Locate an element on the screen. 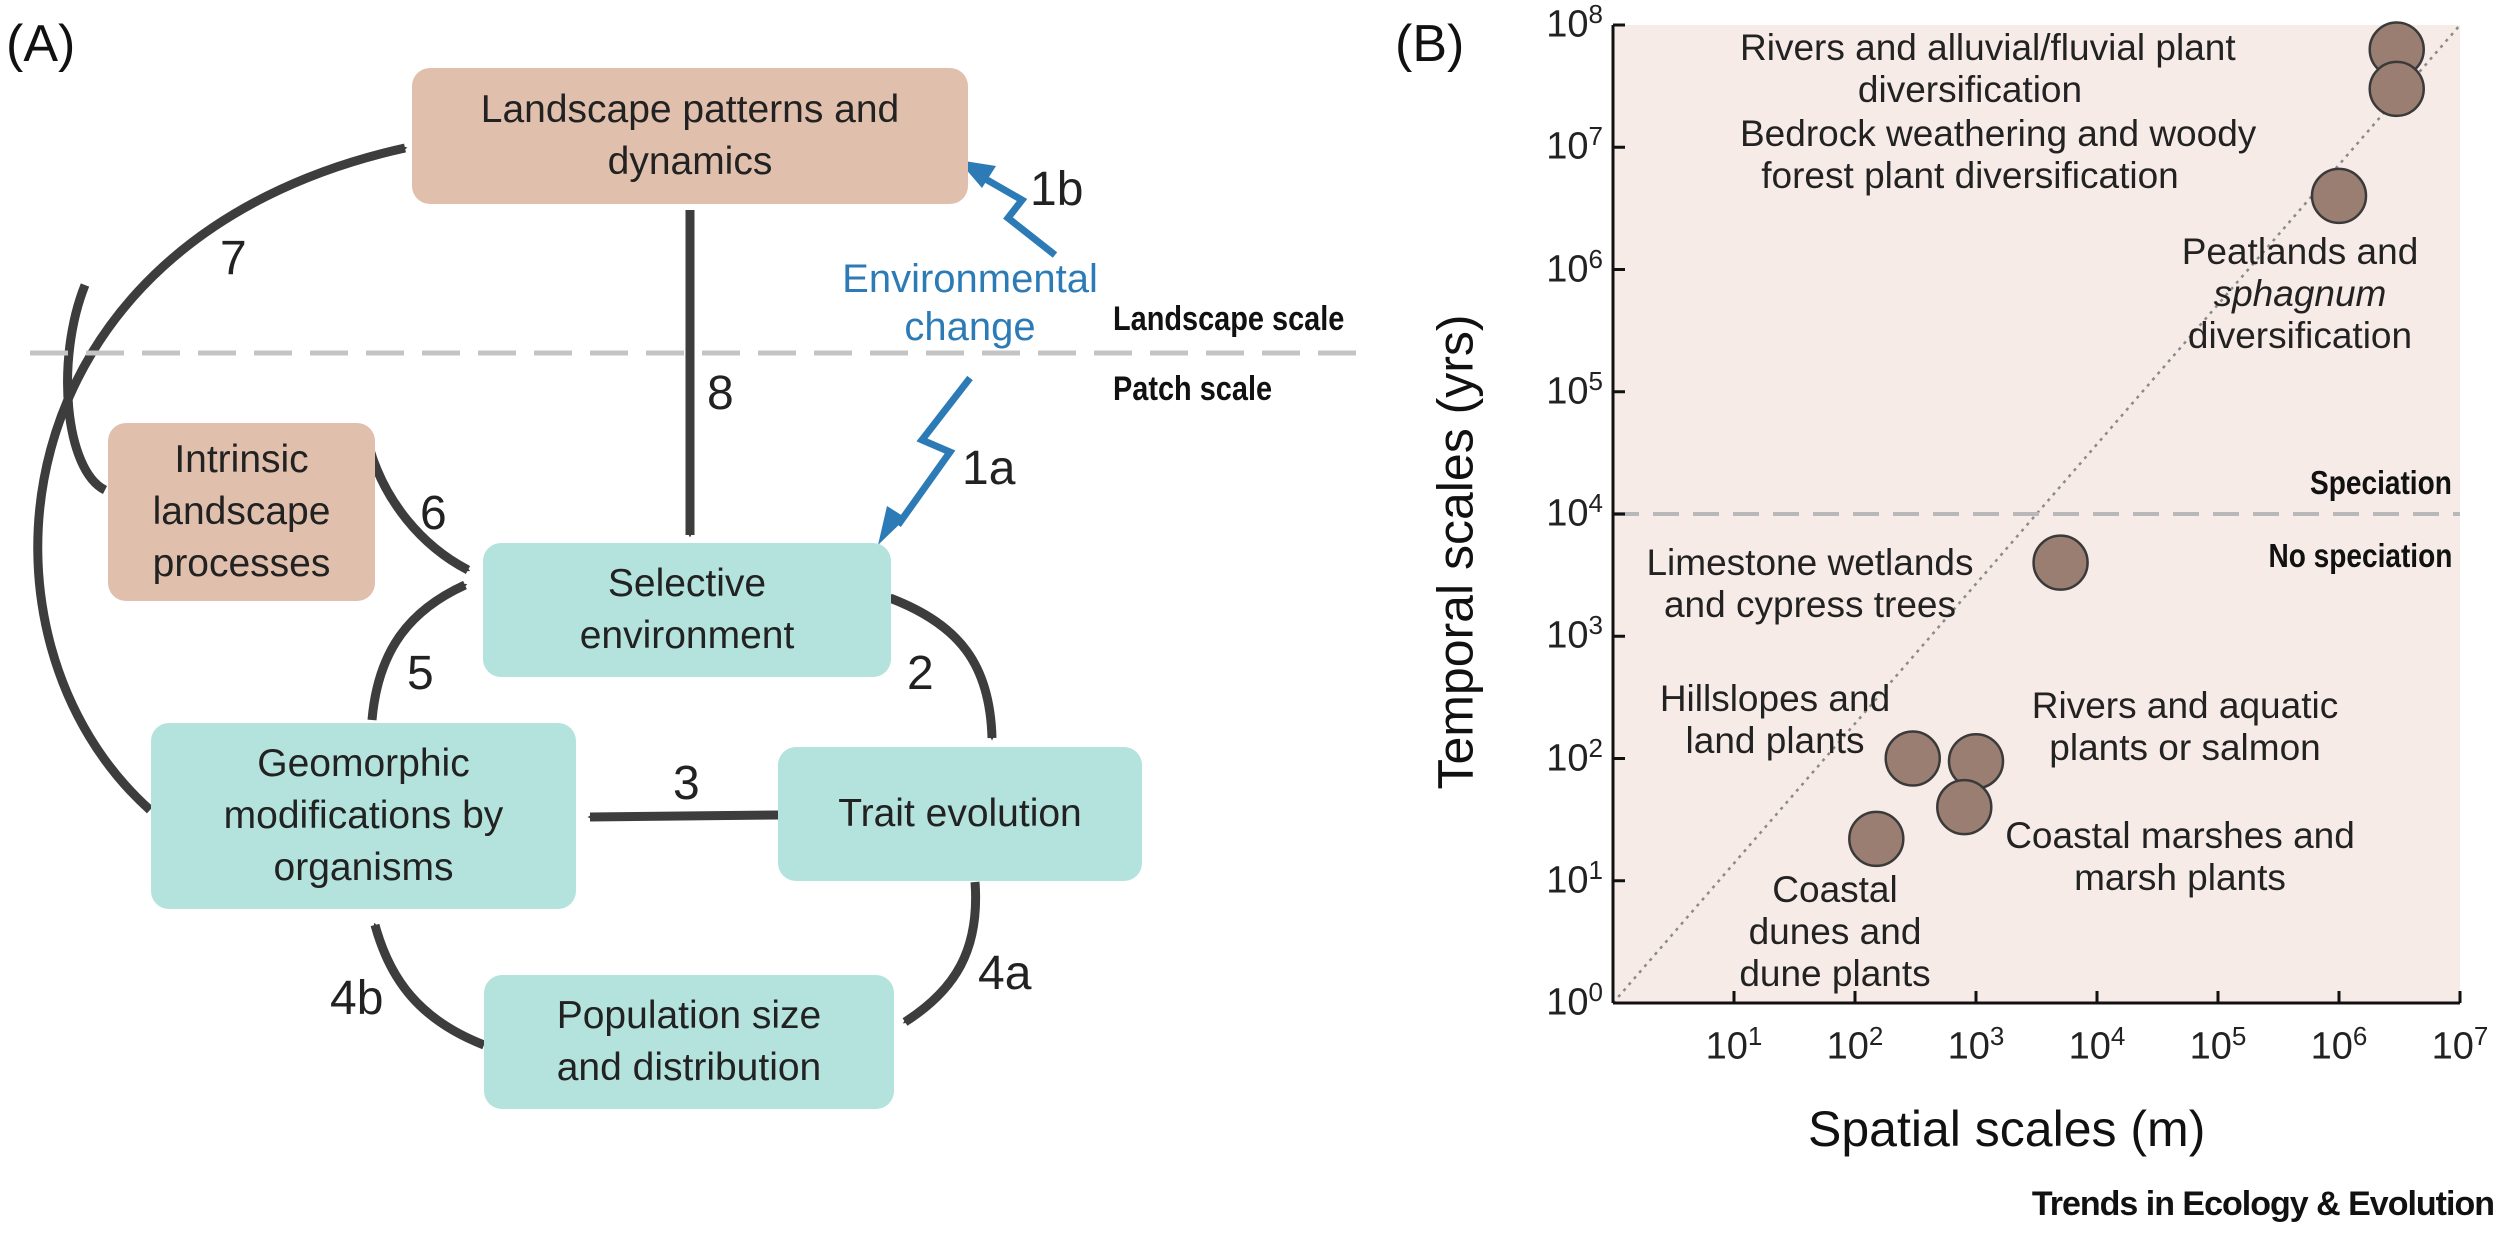 This screenshot has width=2500, height=1243. annotation-rivers-aquatic: Rivers and aquatic plants or salmon is located at coordinates (2185, 726).